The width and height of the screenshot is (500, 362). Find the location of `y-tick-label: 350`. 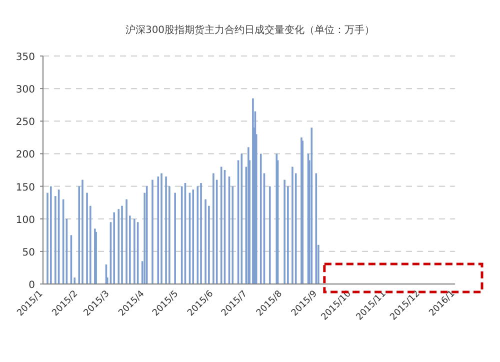

y-tick-label: 350 is located at coordinates (25, 57).